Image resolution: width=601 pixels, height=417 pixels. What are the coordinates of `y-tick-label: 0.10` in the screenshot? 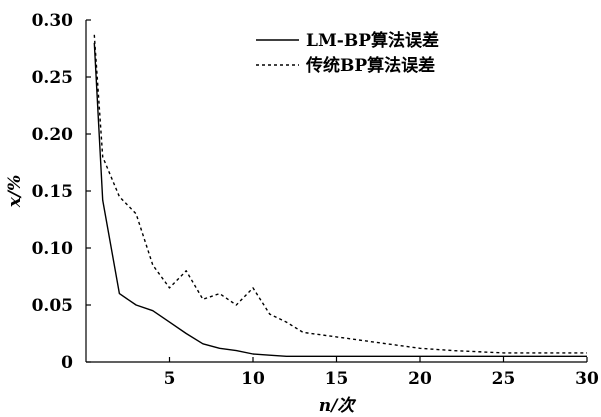 It's located at (53, 249).